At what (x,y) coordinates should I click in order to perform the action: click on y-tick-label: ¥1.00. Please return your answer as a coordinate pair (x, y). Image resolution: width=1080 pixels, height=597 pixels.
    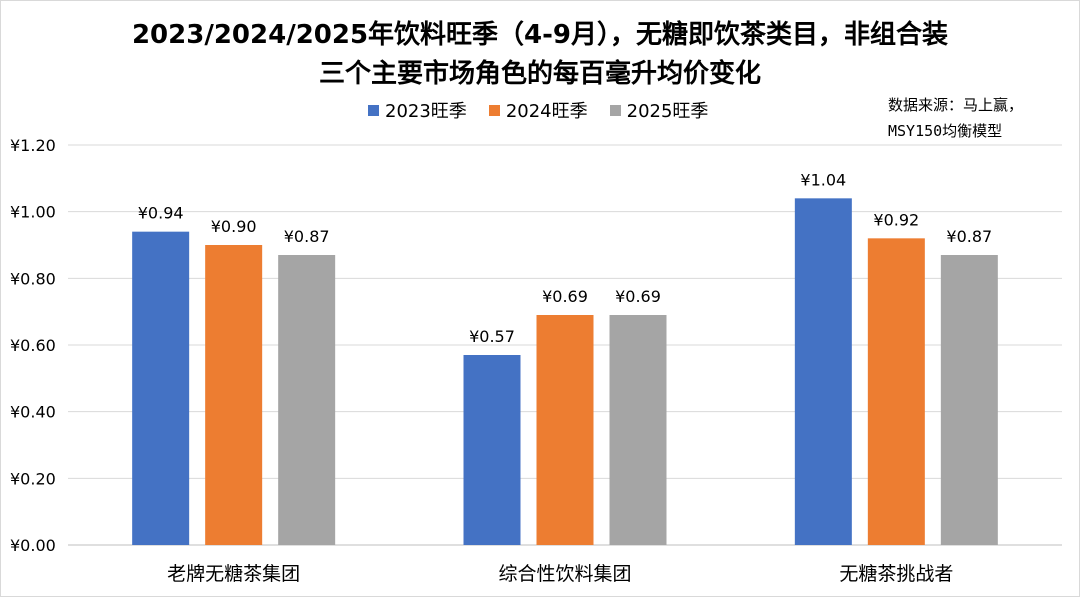
    Looking at the image, I should click on (33, 212).